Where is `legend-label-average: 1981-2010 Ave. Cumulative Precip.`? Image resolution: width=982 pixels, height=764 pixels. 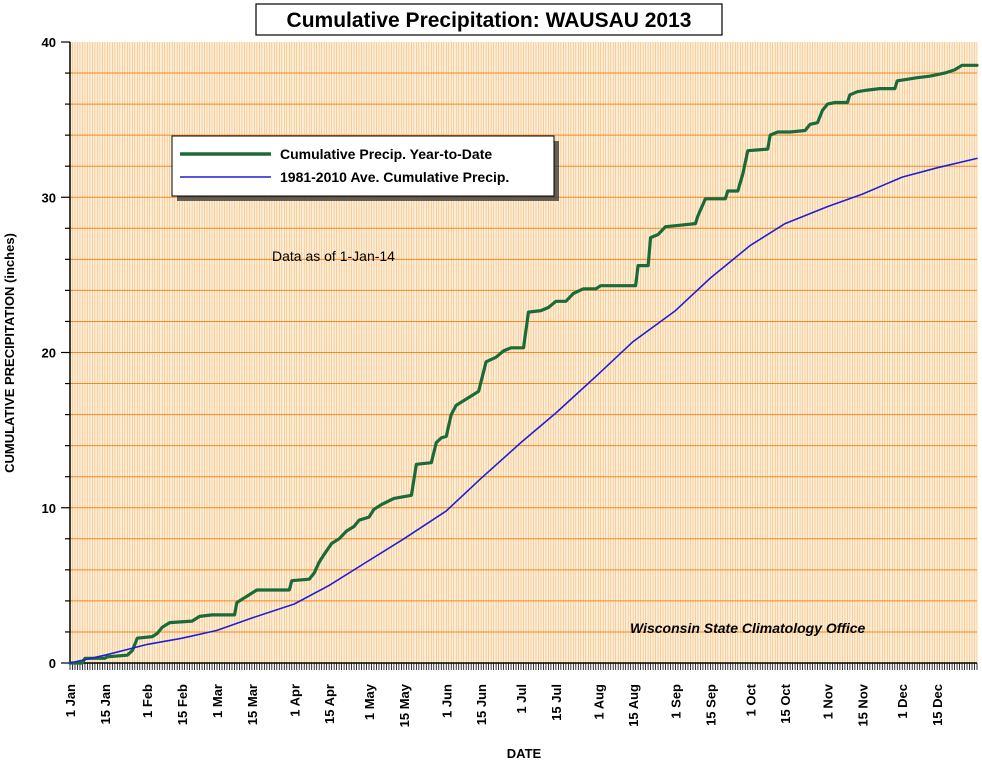
legend-label-average: 1981-2010 Ave. Cumulative Precip. is located at coordinates (394, 177).